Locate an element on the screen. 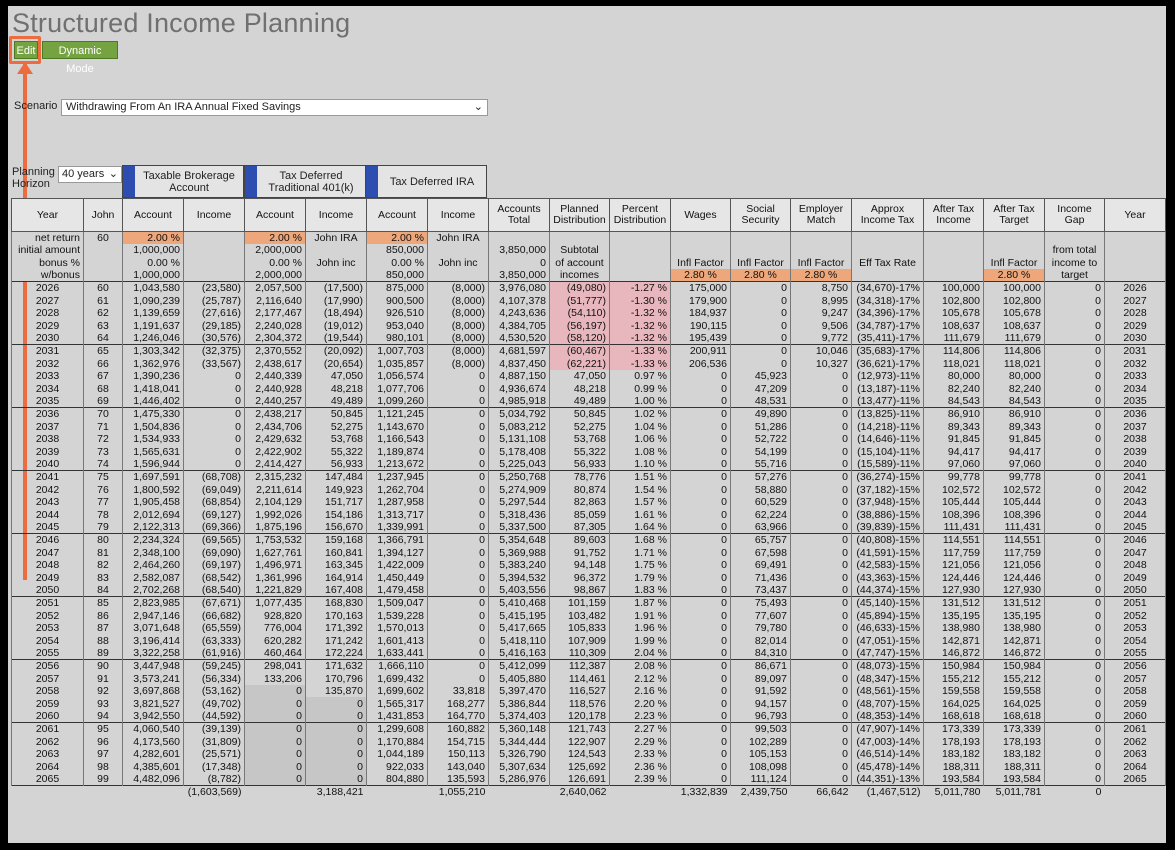 This screenshot has width=1175, height=850. table-cell: 81 is located at coordinates (103, 552).